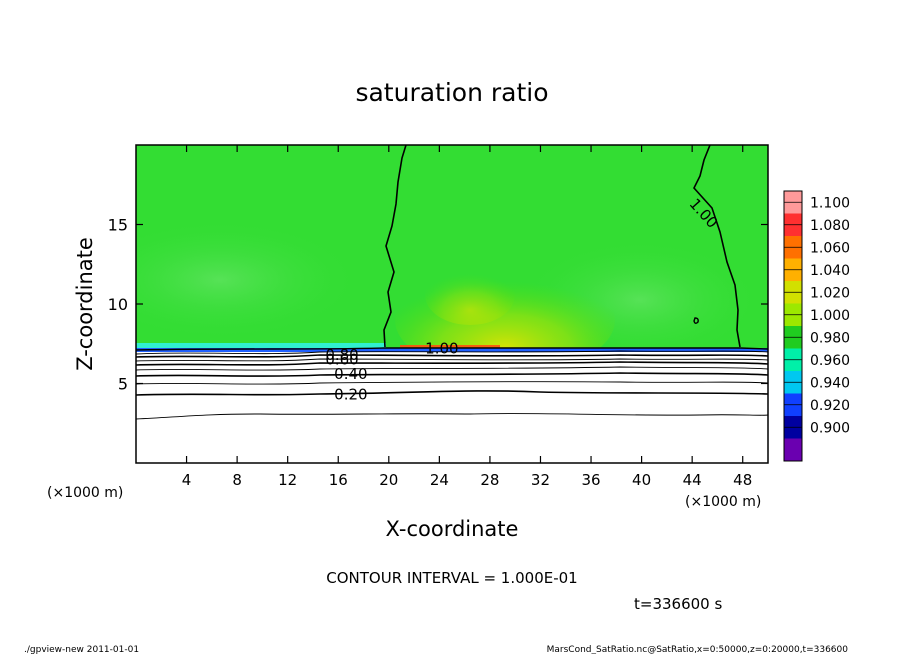  I want to click on colorbar-label-9: 0.920, so click(830, 406).